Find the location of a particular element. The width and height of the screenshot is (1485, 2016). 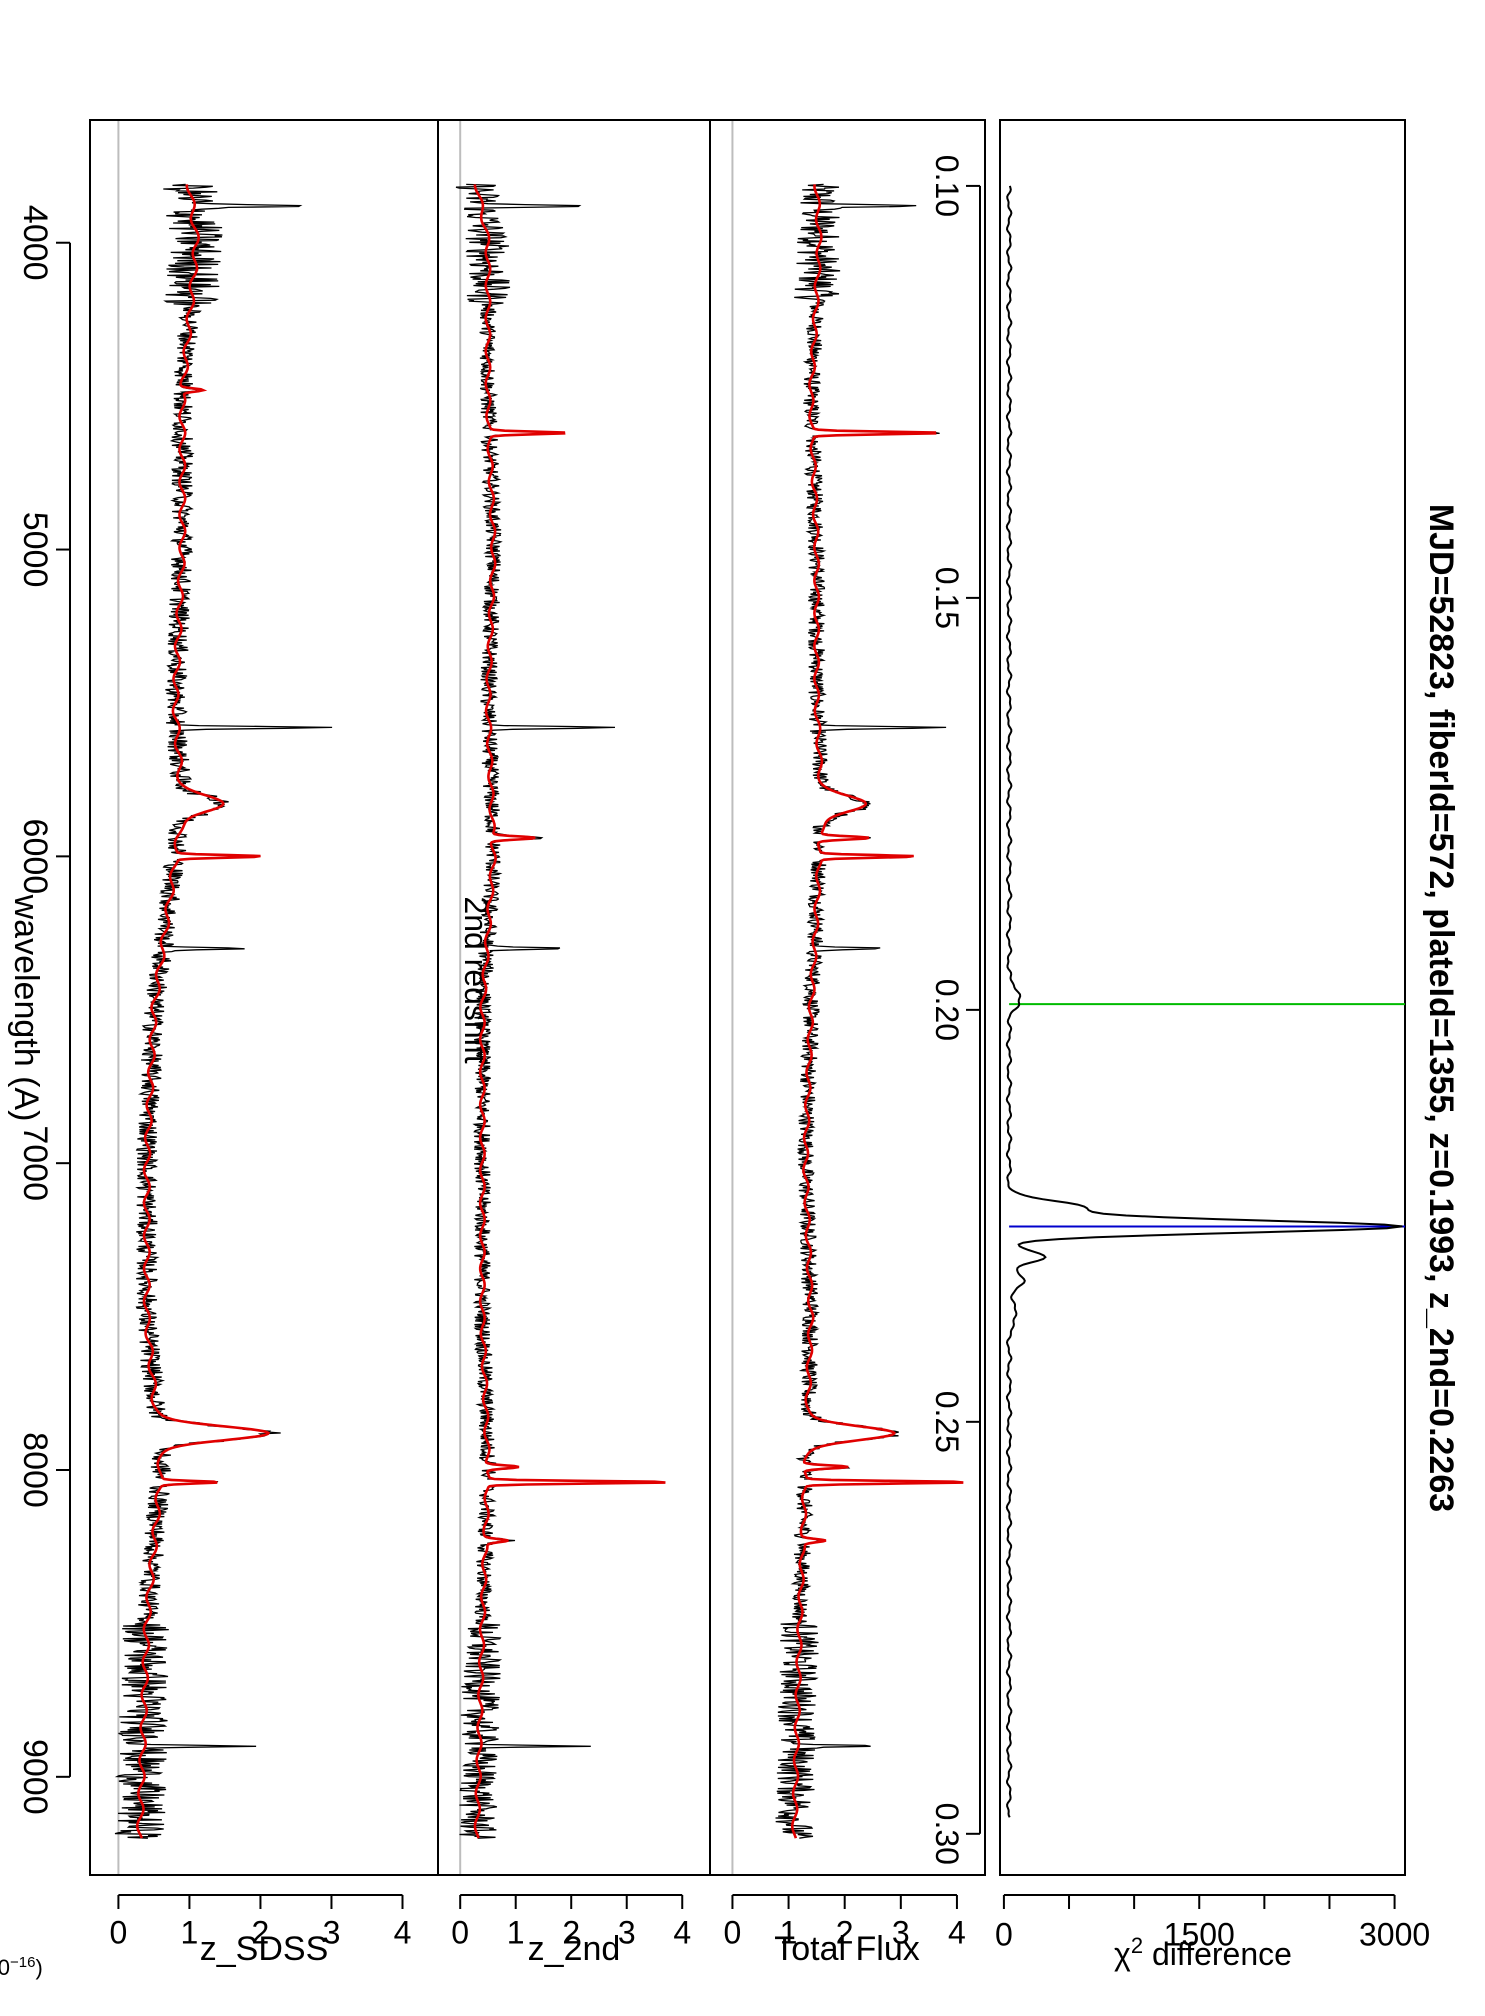

chi2-x-tick-label: 0.10 is located at coordinates (947, 186).